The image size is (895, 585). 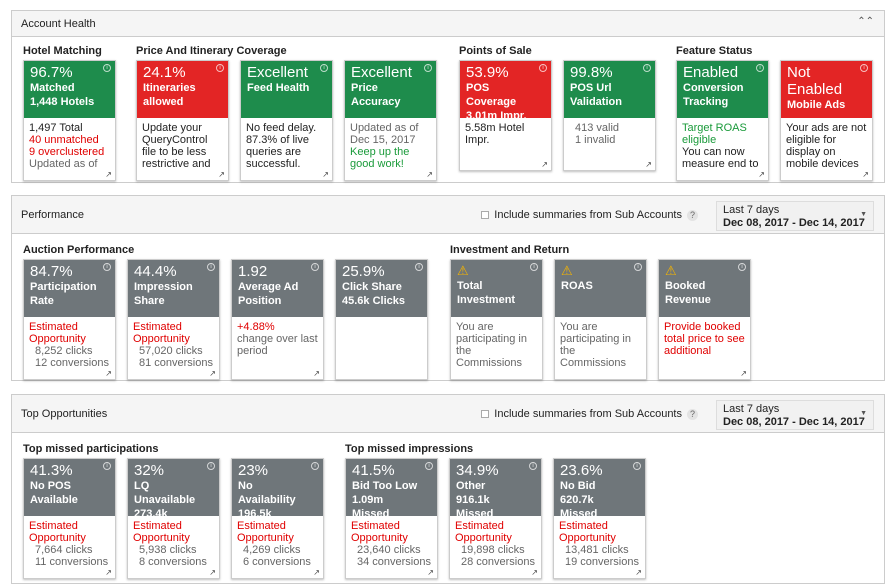 What do you see at coordinates (595, 345) in the screenshot?
I see `card-body-line: You are participating in the Commissions` at bounding box center [595, 345].